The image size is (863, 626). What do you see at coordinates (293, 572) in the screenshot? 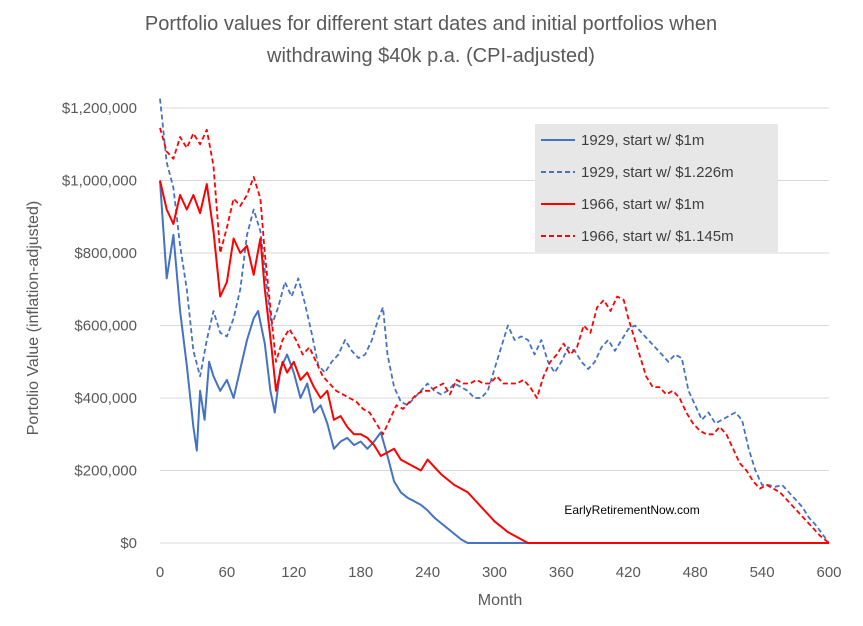
I see `x-tick-label: 120` at bounding box center [293, 572].